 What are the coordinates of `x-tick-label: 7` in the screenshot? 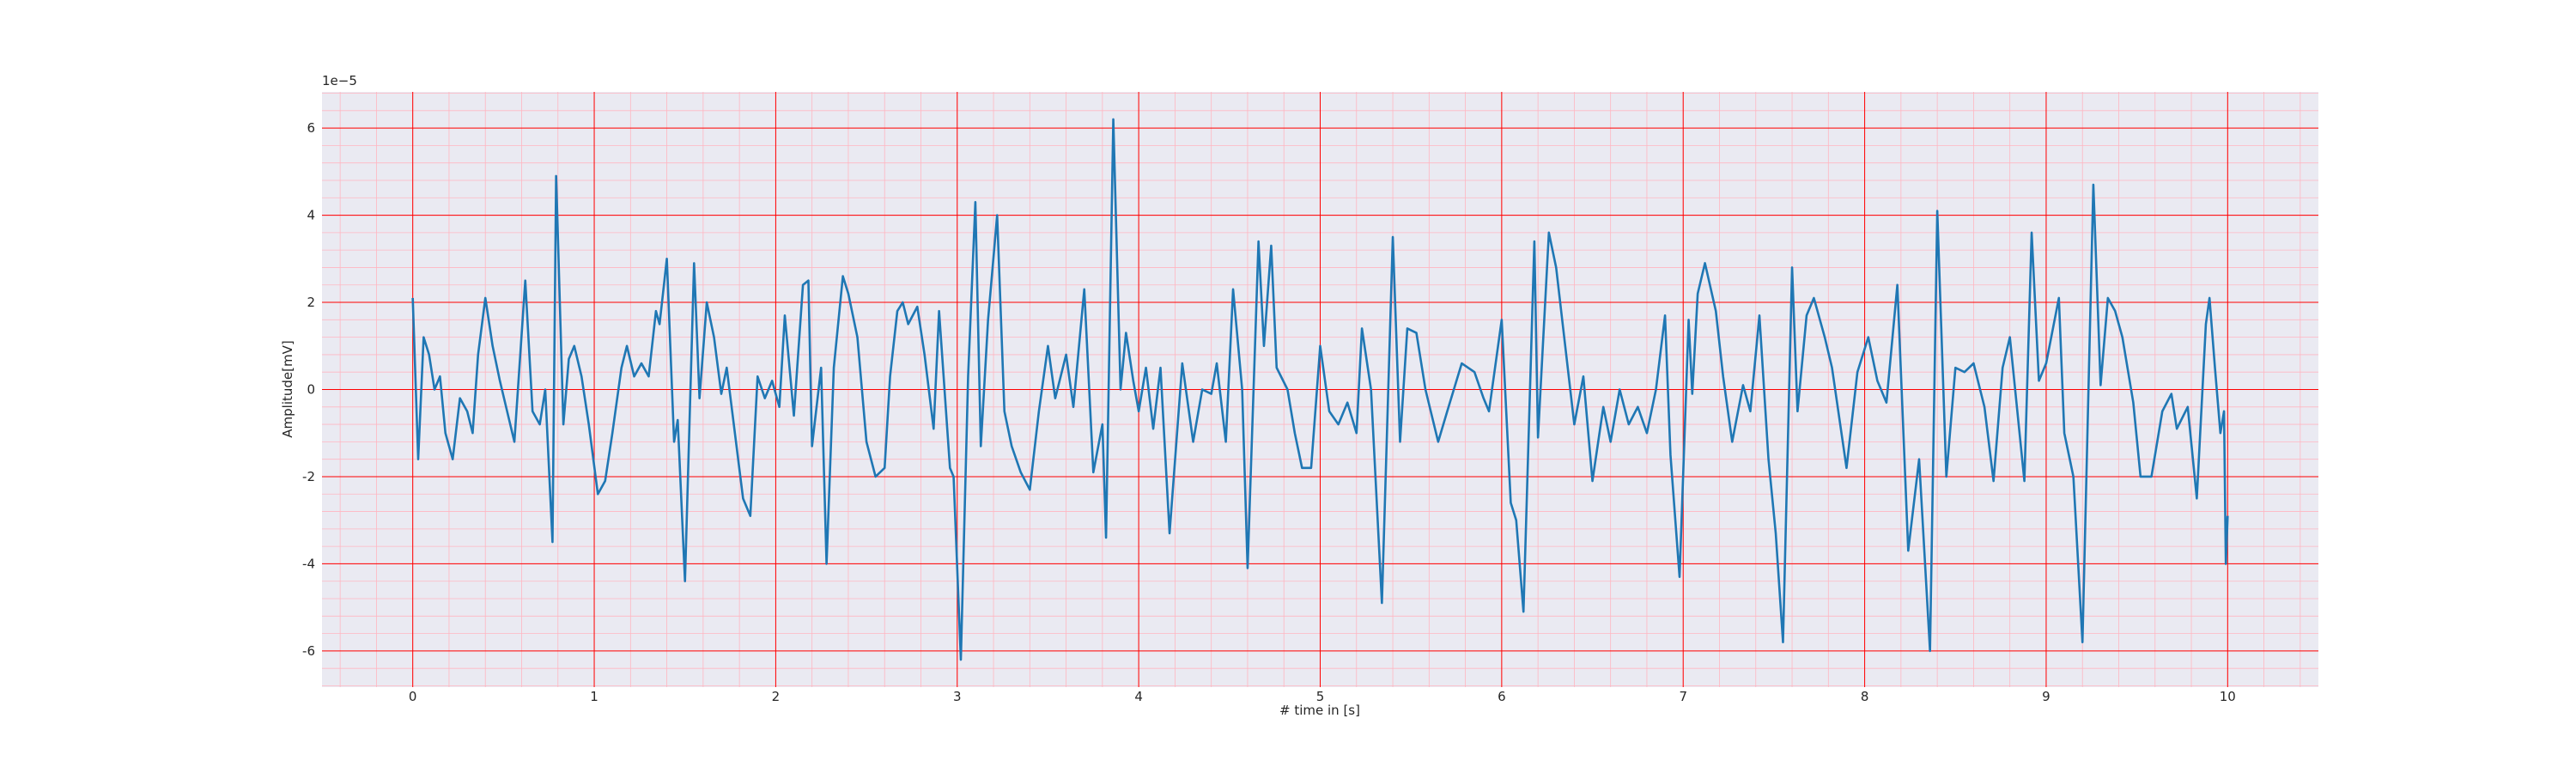 It's located at (1683, 696).